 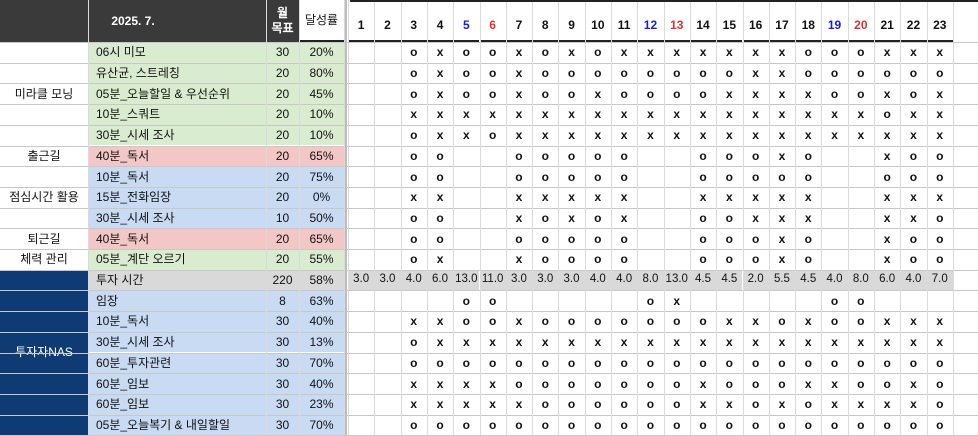 I want to click on day-mark-cell: 13.0, so click(x=466, y=280).